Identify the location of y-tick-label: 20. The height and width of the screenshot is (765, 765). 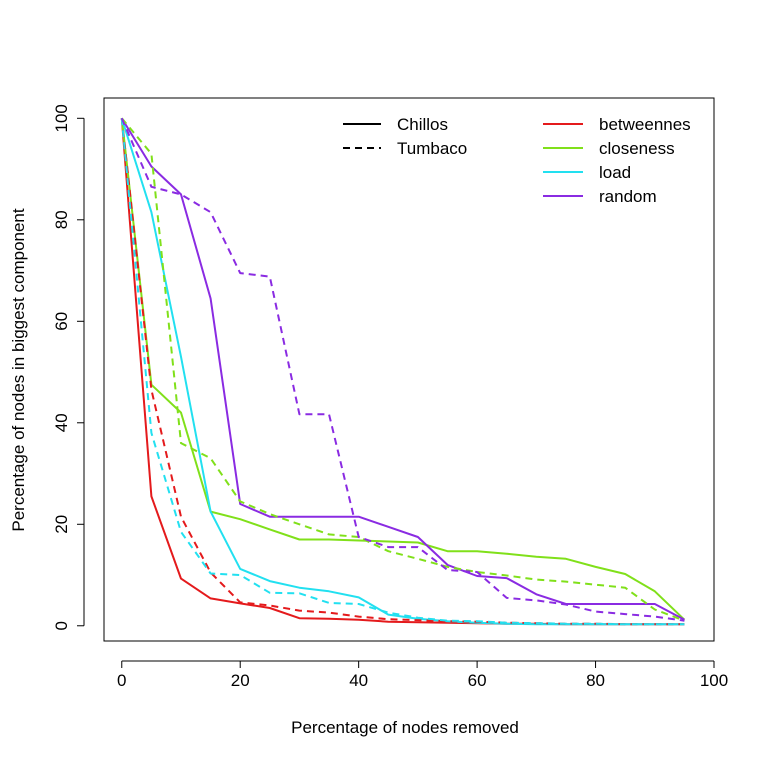
(61, 524).